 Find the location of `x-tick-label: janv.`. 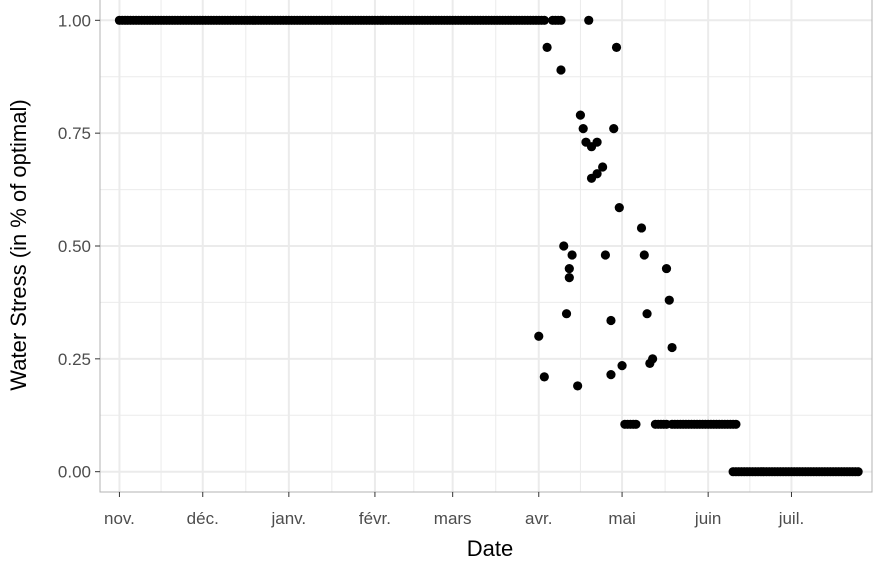

x-tick-label: janv. is located at coordinates (289, 518).